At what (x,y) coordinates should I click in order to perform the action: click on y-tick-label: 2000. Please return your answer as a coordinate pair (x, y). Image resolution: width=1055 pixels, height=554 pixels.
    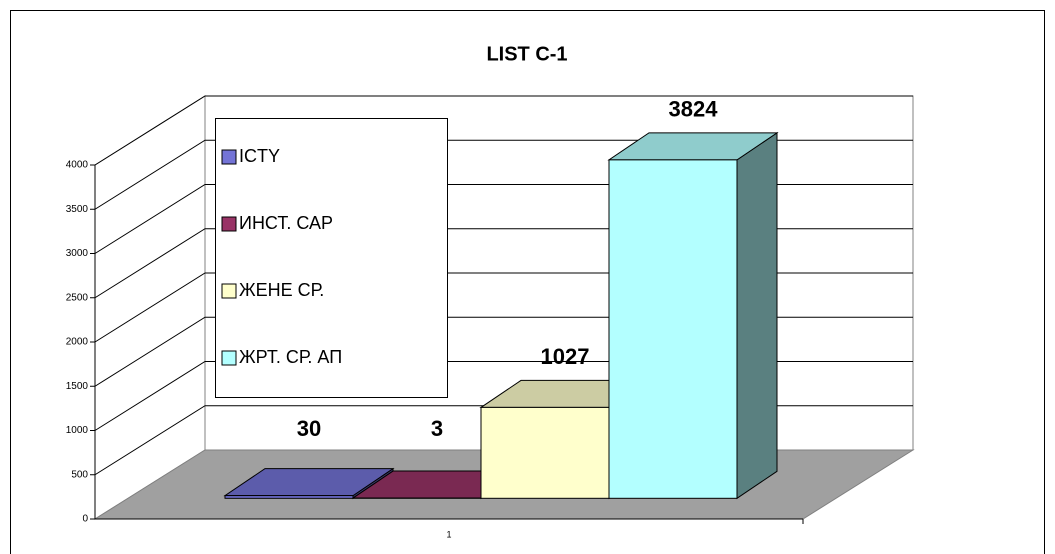
    Looking at the image, I should click on (77, 342).